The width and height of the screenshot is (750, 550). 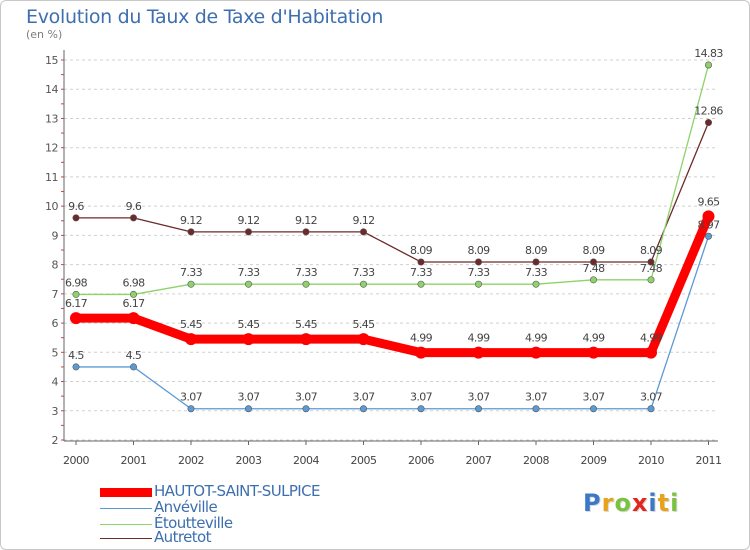 What do you see at coordinates (51, 177) in the screenshot?
I see `y-tick-label: 11` at bounding box center [51, 177].